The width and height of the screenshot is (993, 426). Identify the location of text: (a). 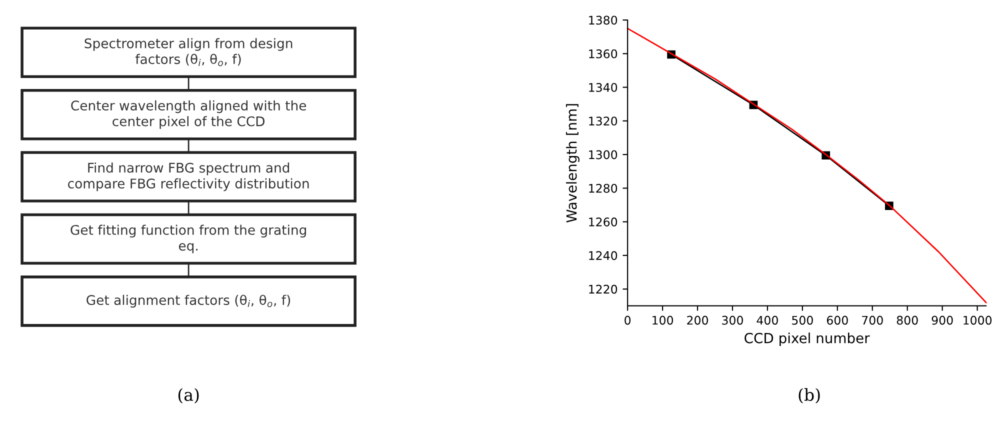
(188, 396).